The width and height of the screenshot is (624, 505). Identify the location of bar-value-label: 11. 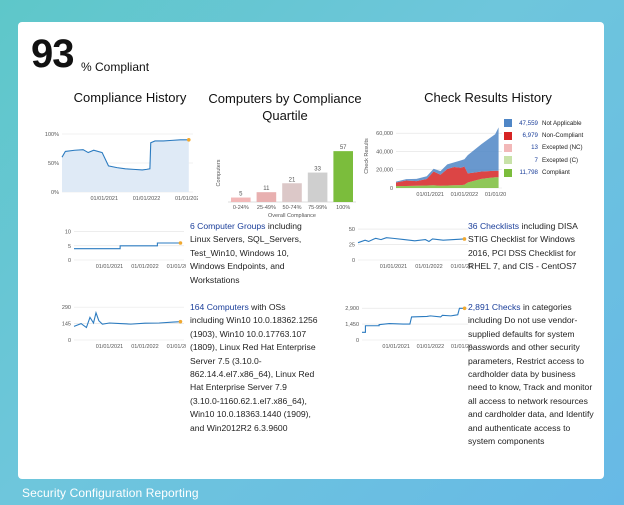
(266, 189).